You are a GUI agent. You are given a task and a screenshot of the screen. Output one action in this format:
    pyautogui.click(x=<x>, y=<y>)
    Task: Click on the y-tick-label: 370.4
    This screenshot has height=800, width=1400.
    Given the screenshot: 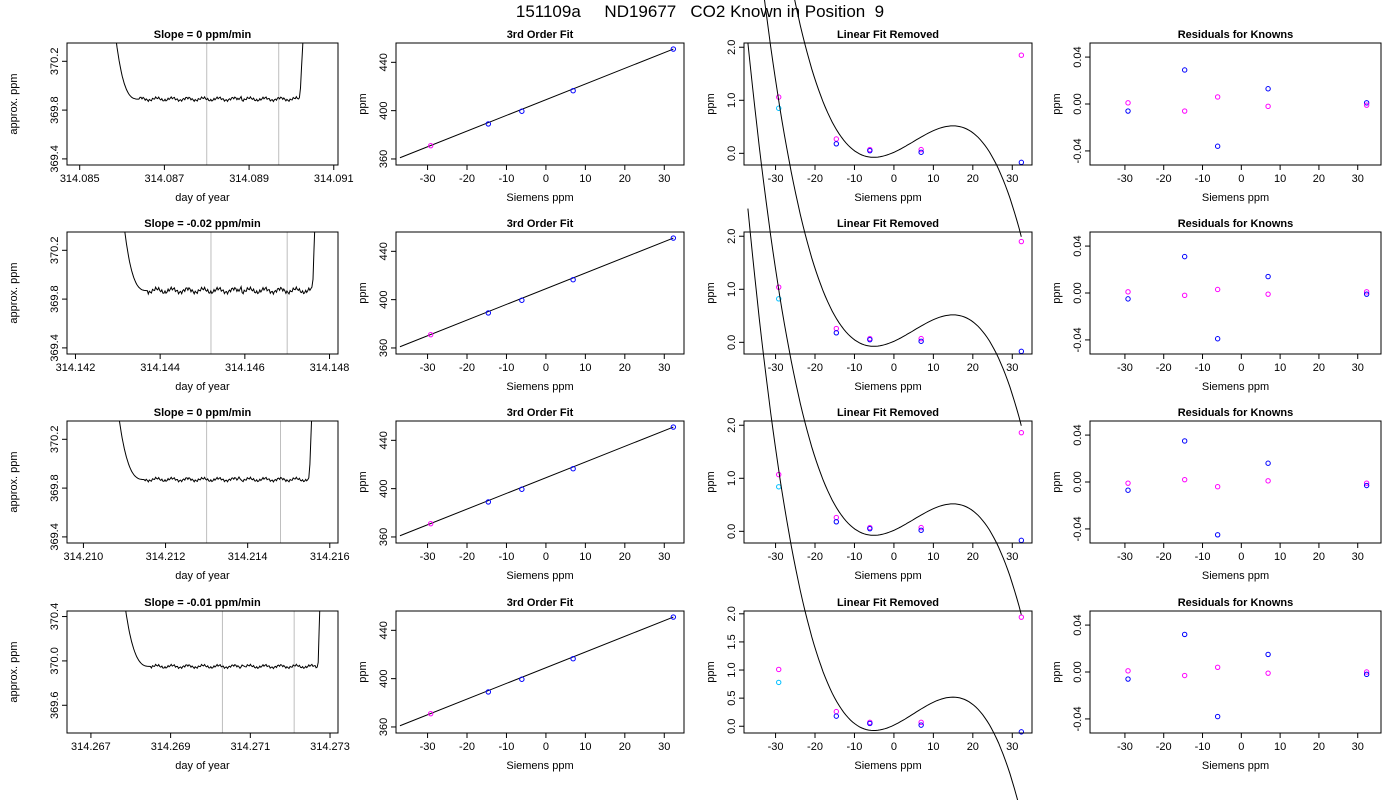 What is the action you would take?
    pyautogui.click(x=55, y=617)
    